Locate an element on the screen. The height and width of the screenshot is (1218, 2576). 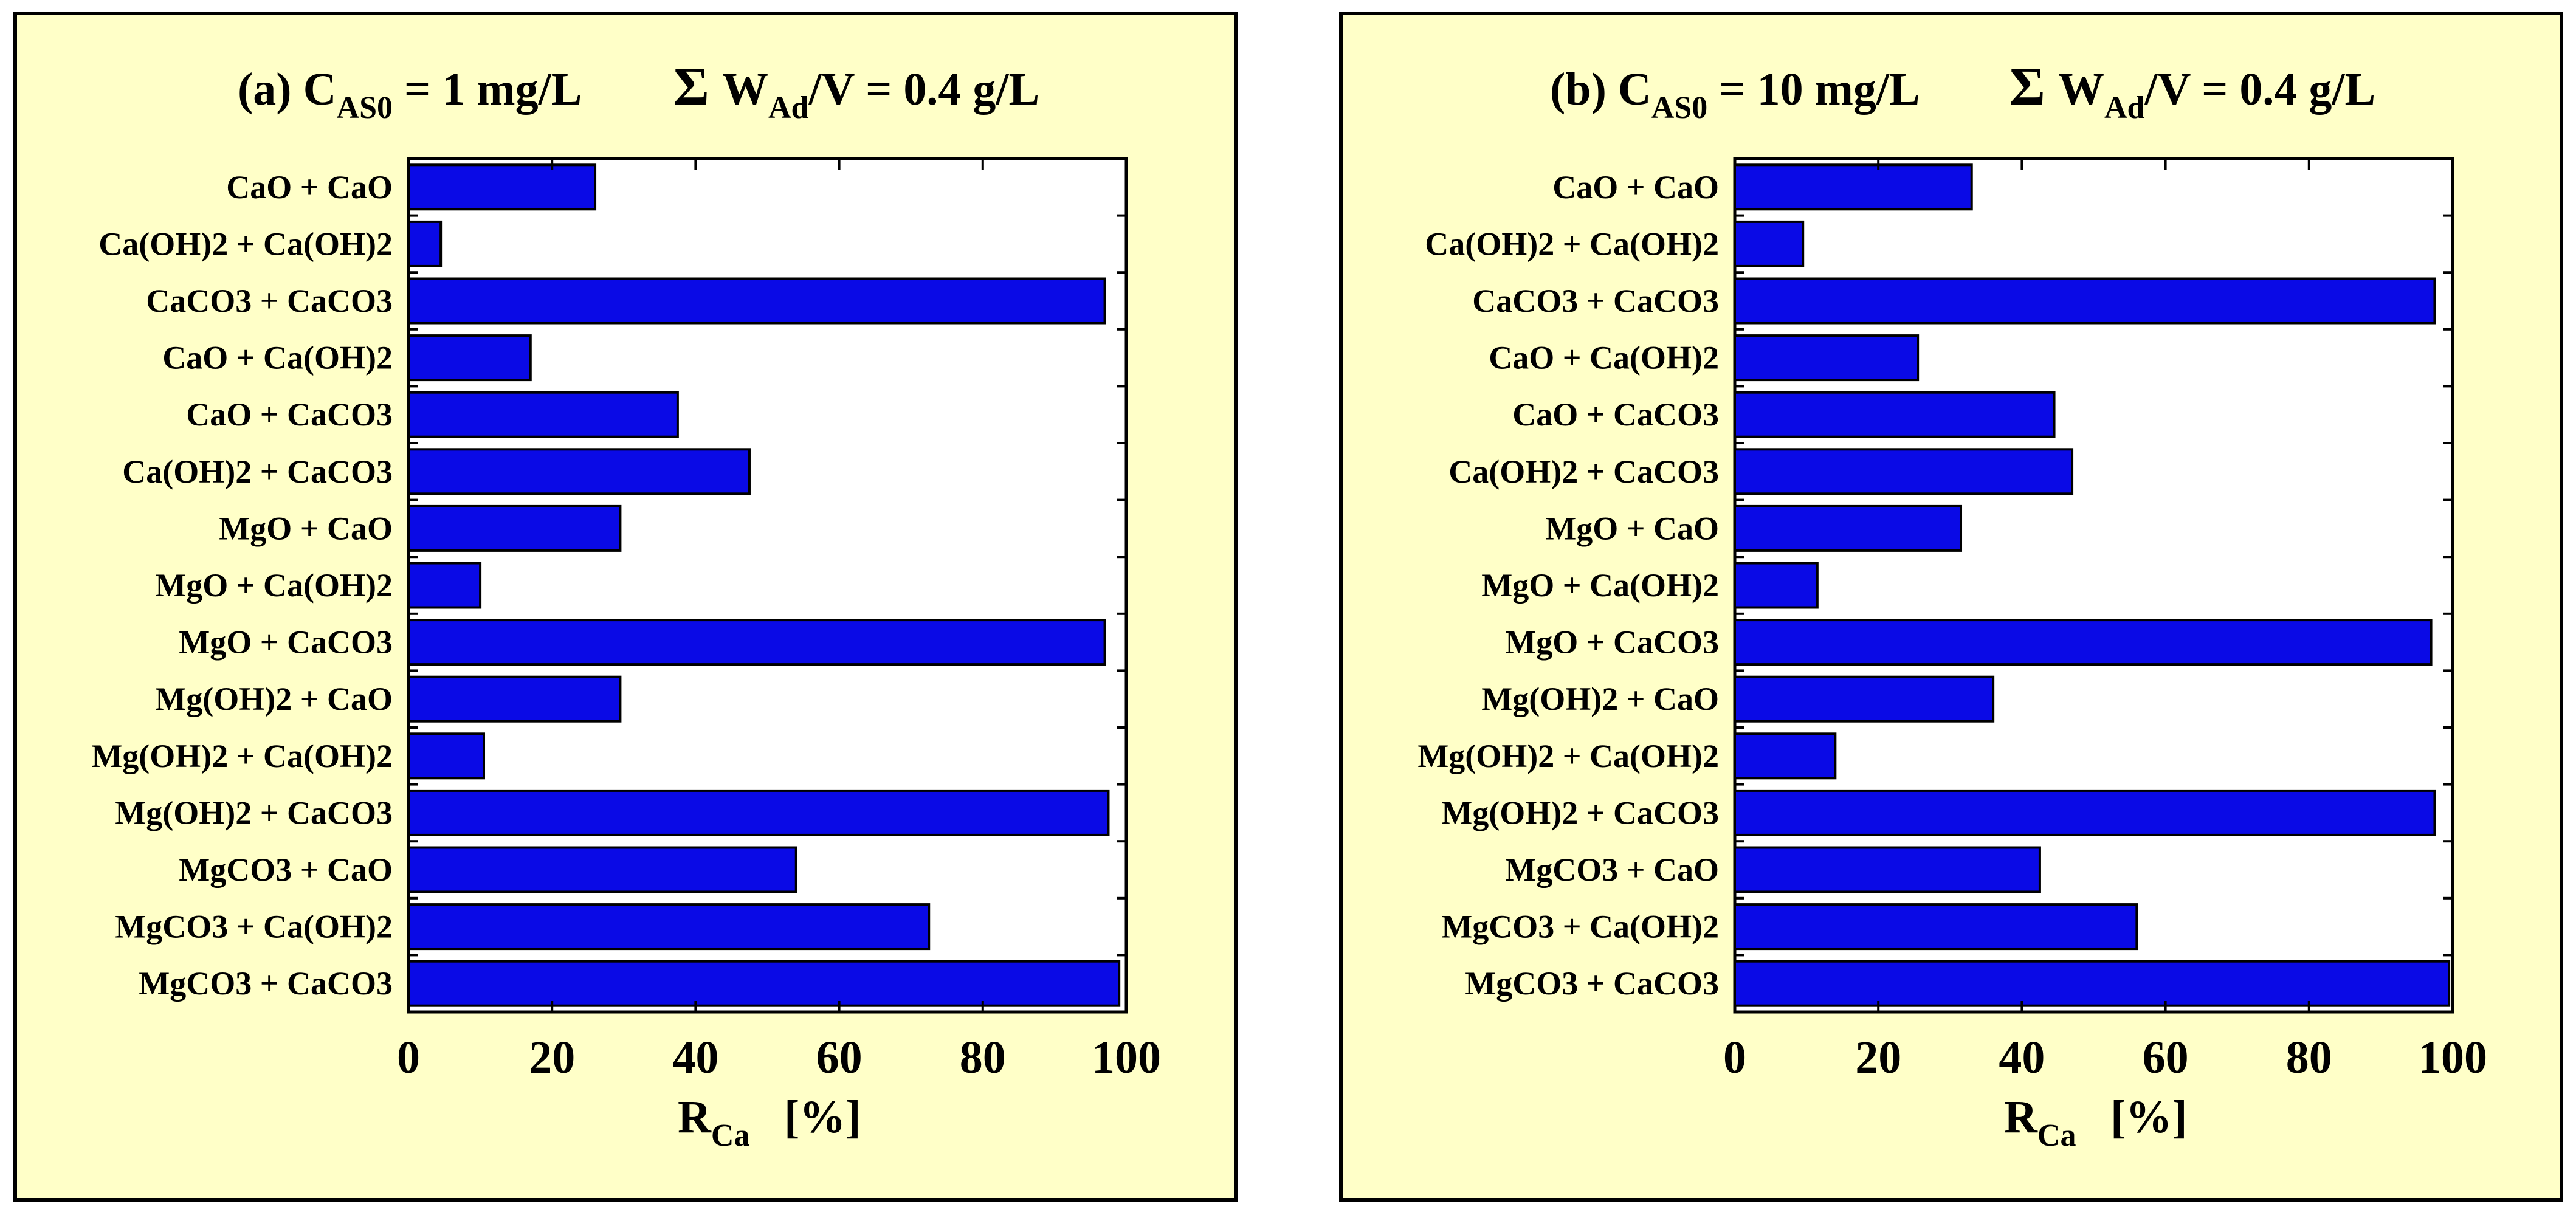
panel-b-x-tick-labels: 0 20 40 60 80 100 is located at coordinates (2105, 1057).